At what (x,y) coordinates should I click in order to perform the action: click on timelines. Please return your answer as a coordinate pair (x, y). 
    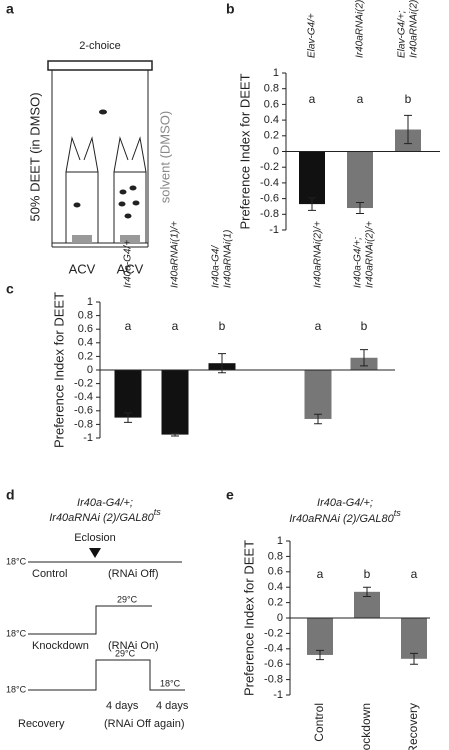
    Looking at the image, I should click on (106, 626).